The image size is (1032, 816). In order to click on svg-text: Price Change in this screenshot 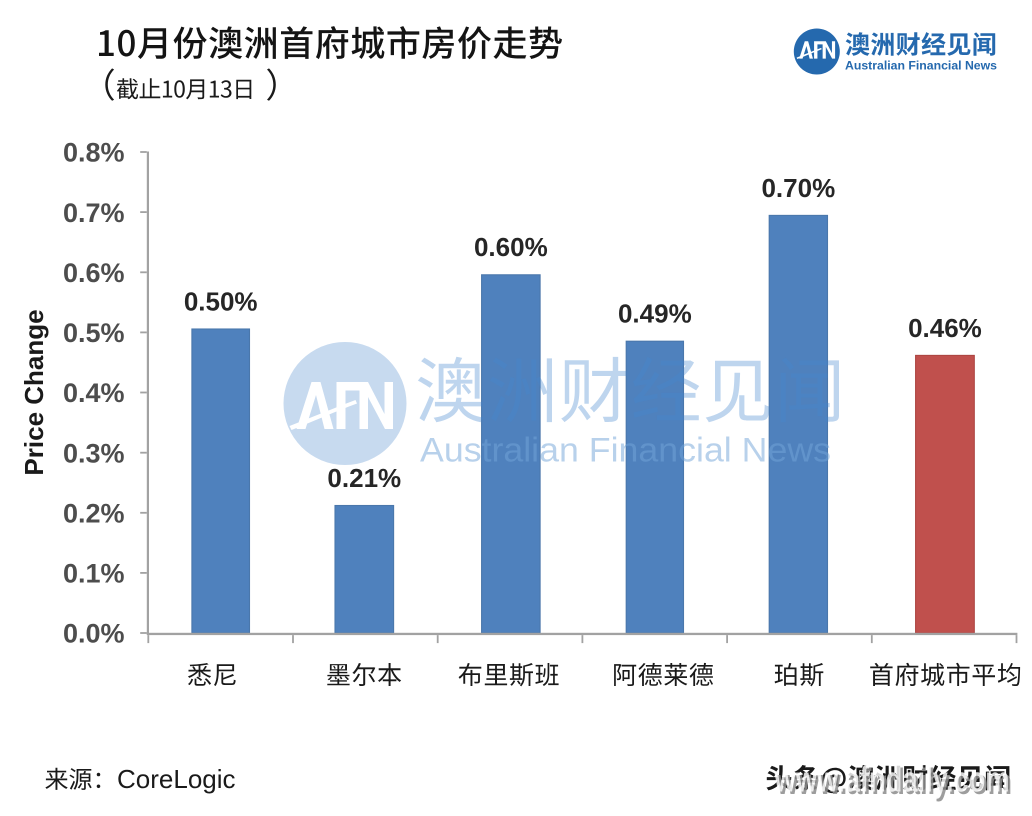, I will do `click(34, 392)`.